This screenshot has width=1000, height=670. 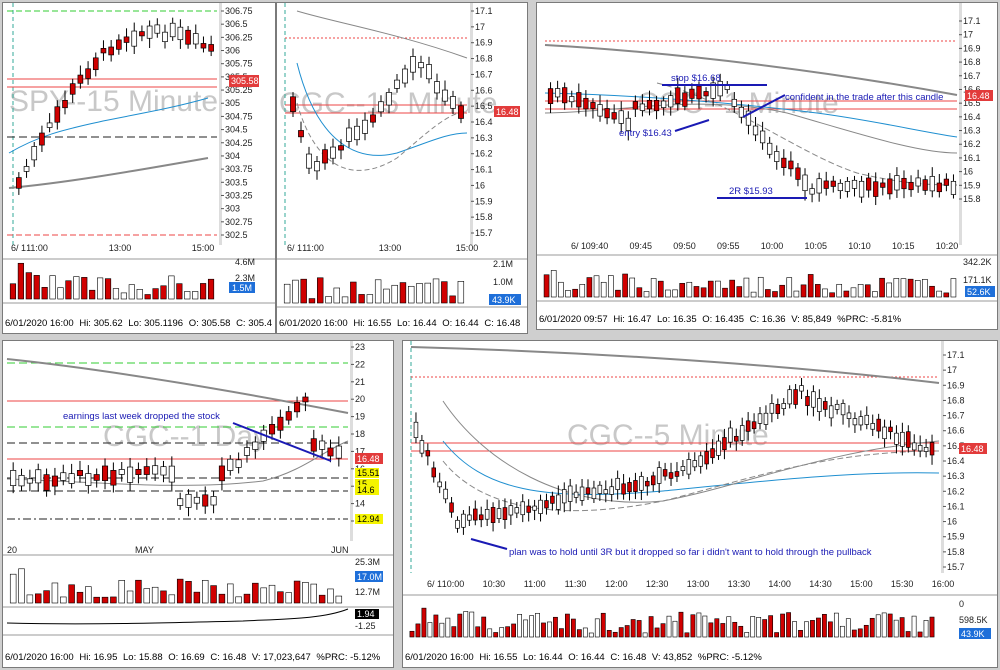 I want to click on price-axis-label: 15.8, so click(x=972, y=199).